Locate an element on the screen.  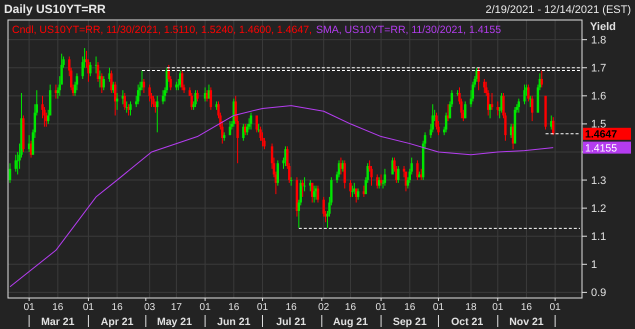
x2-tick-label: Mar 21 is located at coordinates (58, 322).